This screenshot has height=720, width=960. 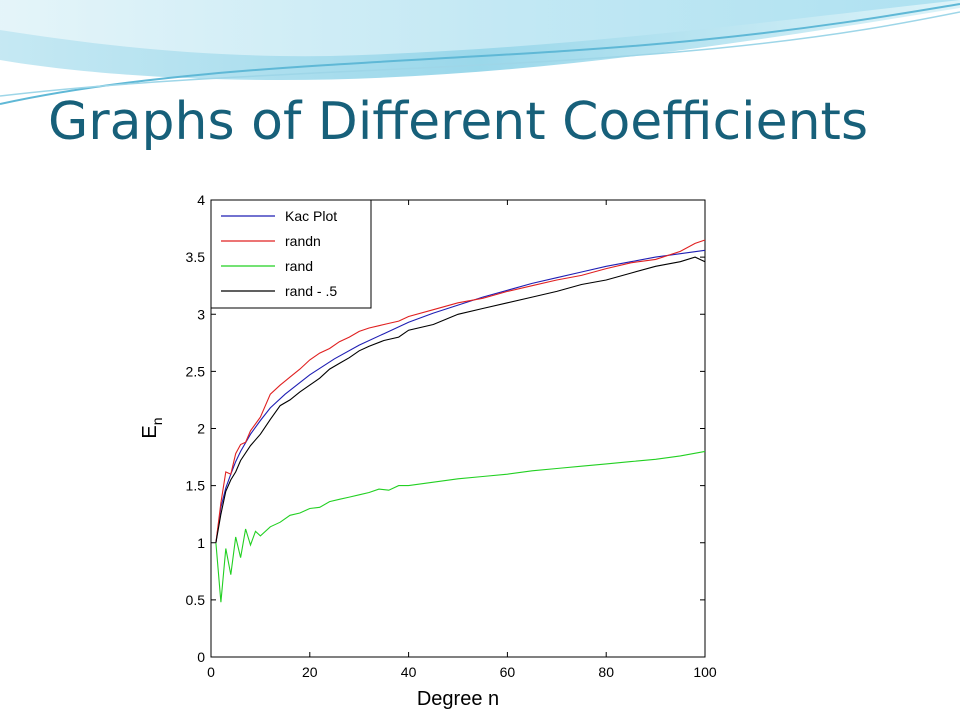 I want to click on legend-box, so click(x=291, y=254).